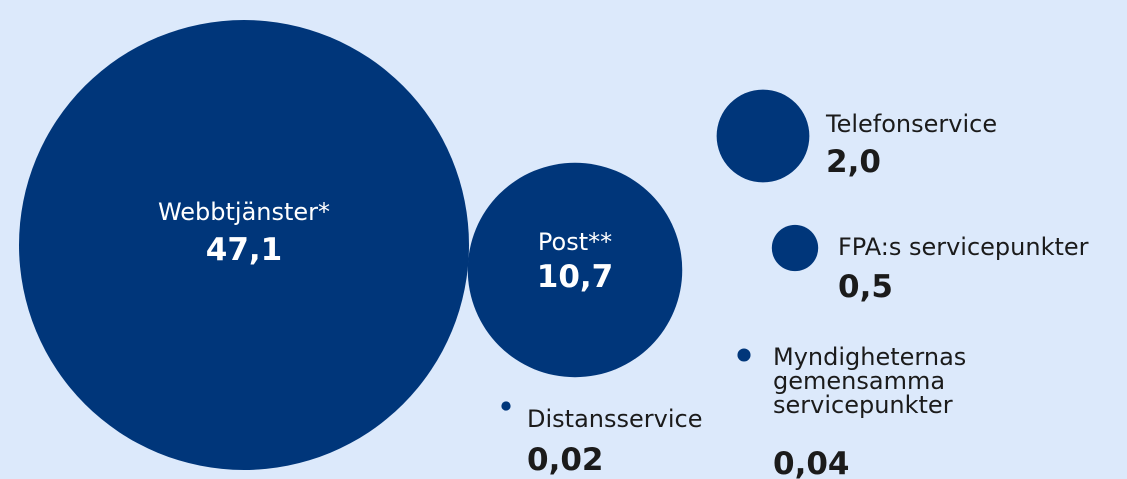  What do you see at coordinates (565, 460) in the screenshot?
I see `bubble-value-distansservice: 0,02` at bounding box center [565, 460].